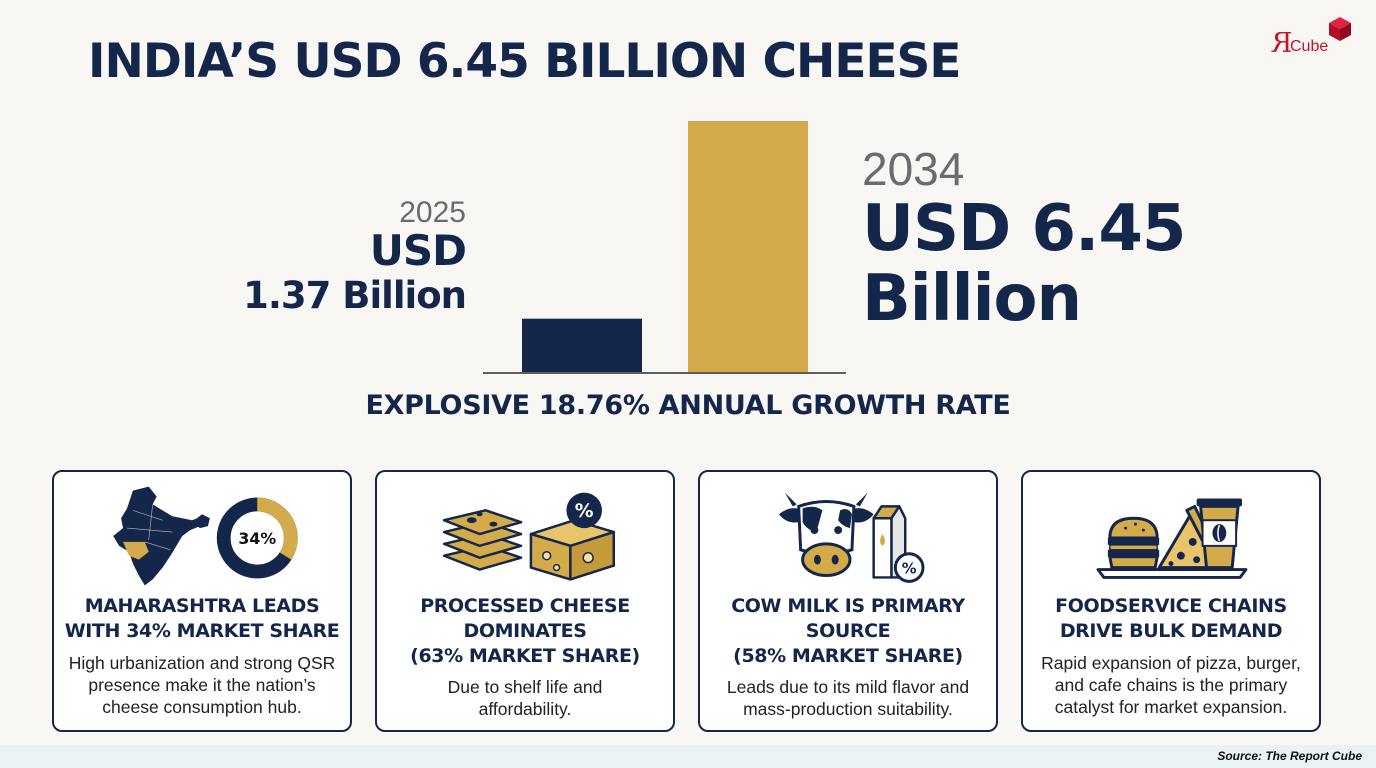 This screenshot has width=1376, height=768. I want to click on card-title-line: PROCESSED CHEESE, so click(525, 606).